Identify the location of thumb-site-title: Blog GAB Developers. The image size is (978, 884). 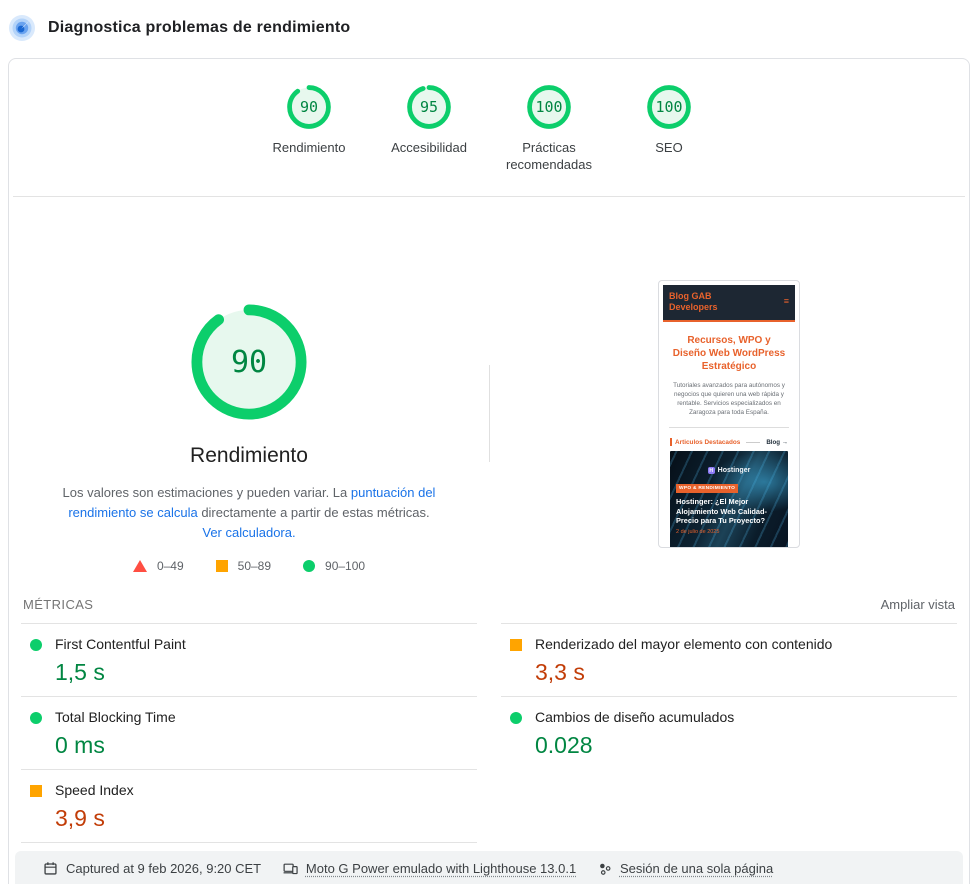
(693, 301).